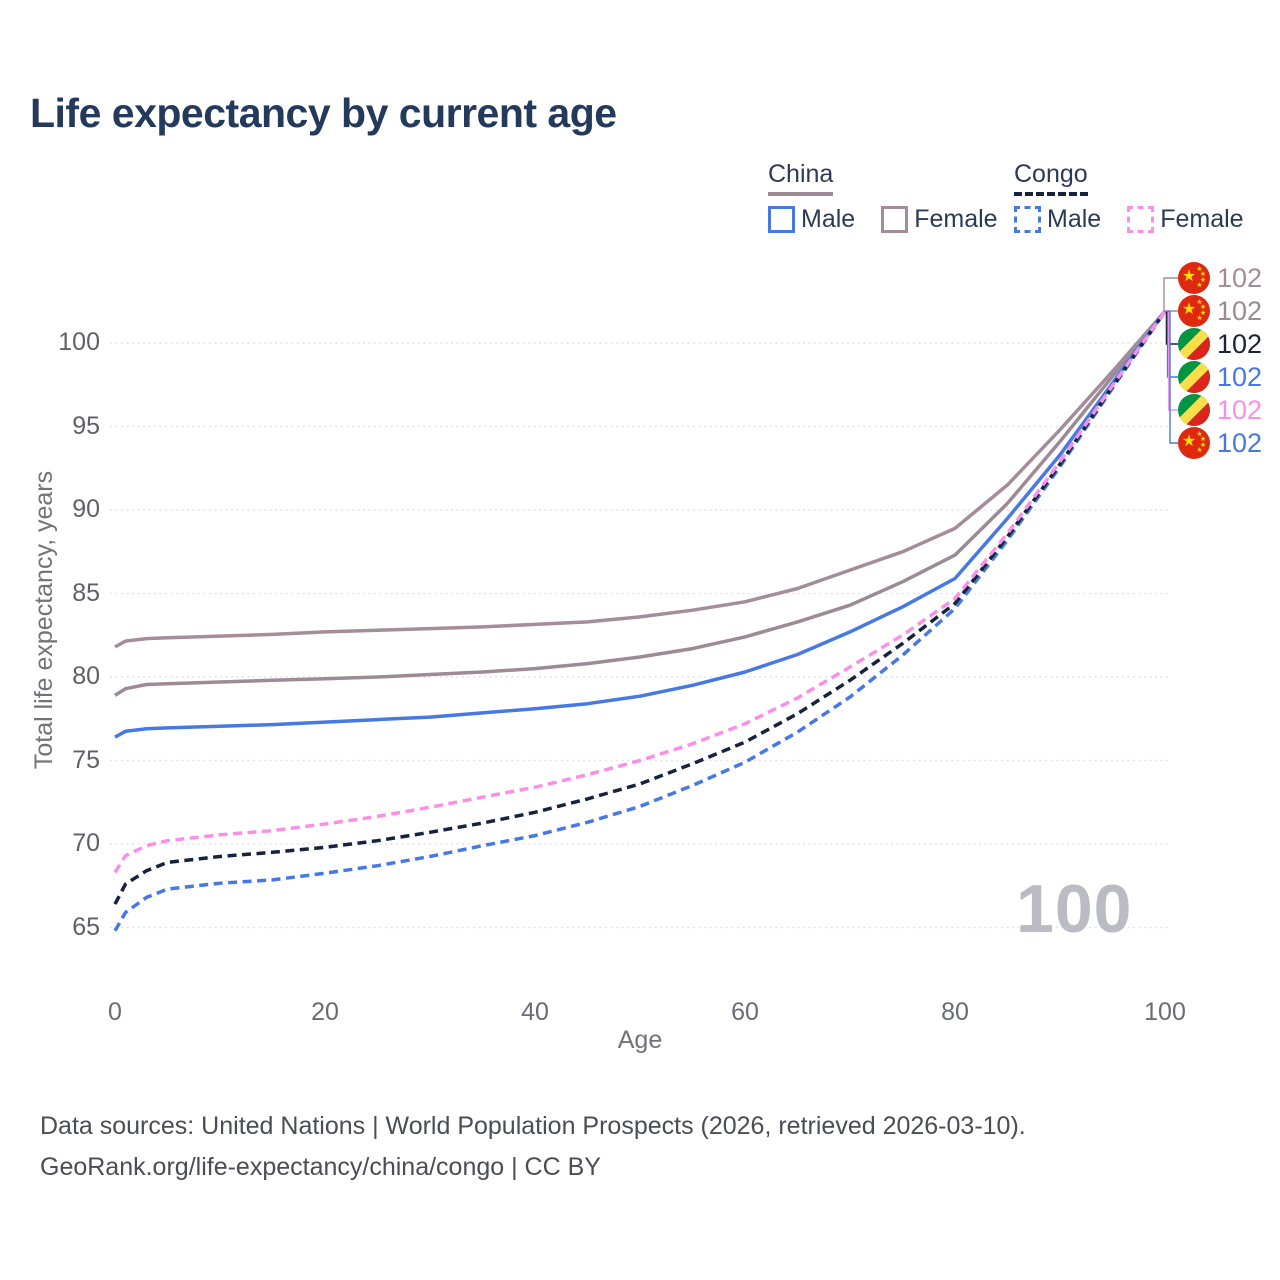 The image size is (1280, 1280). I want to click on y-axis-title: Total life expectancy, years, so click(44, 620).